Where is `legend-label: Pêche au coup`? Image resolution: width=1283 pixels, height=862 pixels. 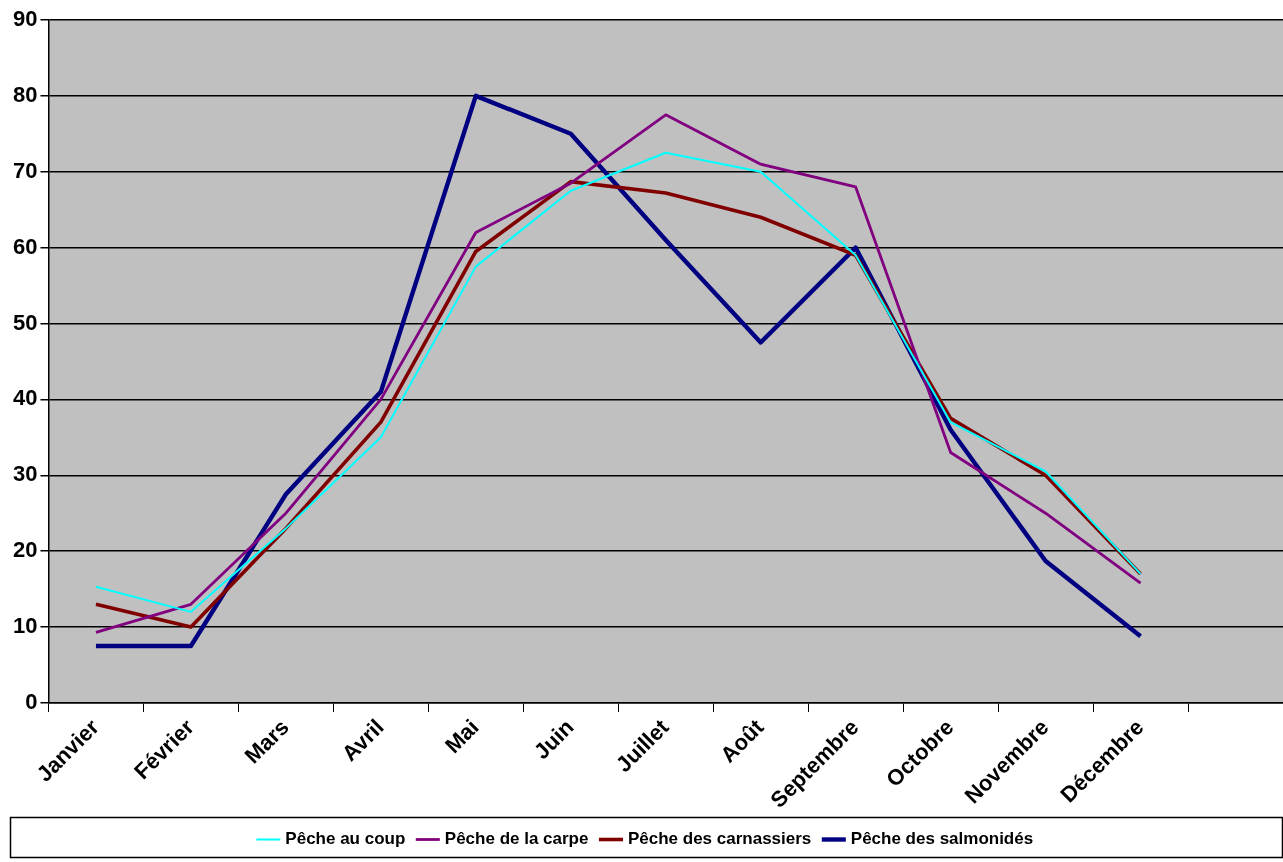 legend-label: Pêche au coup is located at coordinates (345, 839).